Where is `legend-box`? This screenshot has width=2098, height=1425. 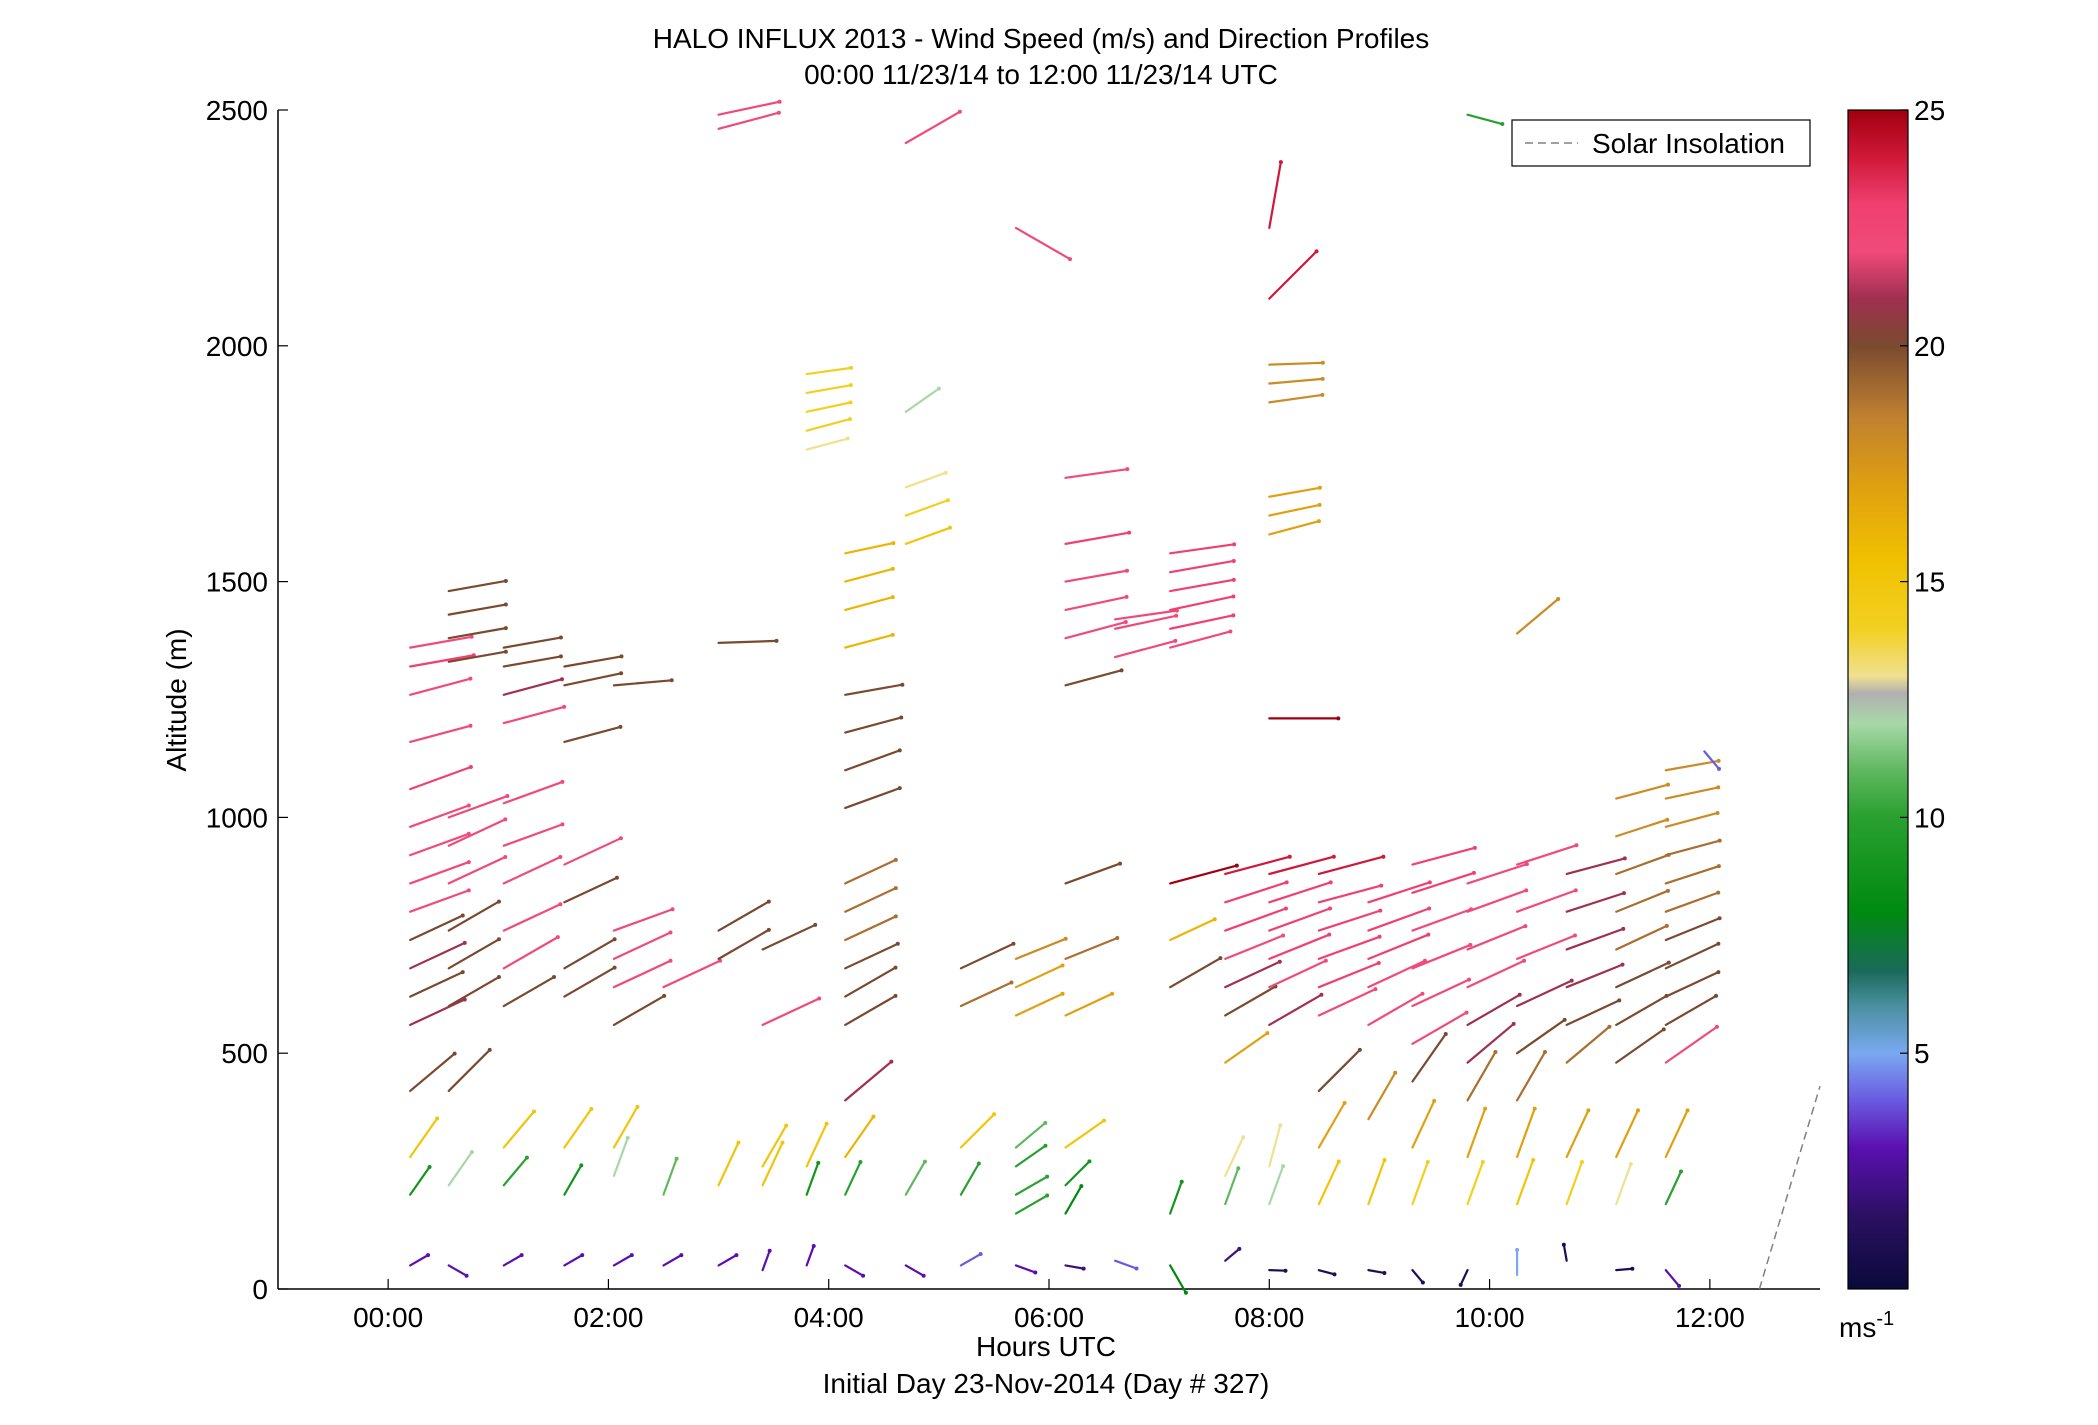
legend-box is located at coordinates (1661, 143).